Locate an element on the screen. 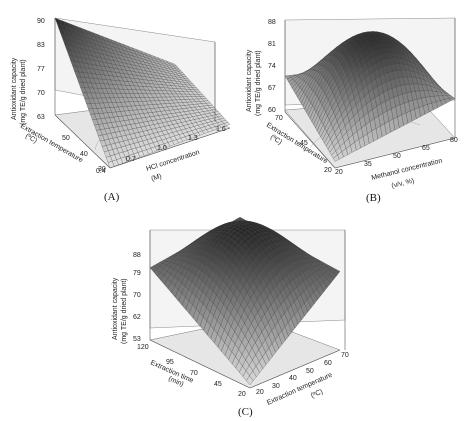 The height and width of the screenshot is (421, 474). panel-a-x-tick: 1.6 is located at coordinates (221, 129).